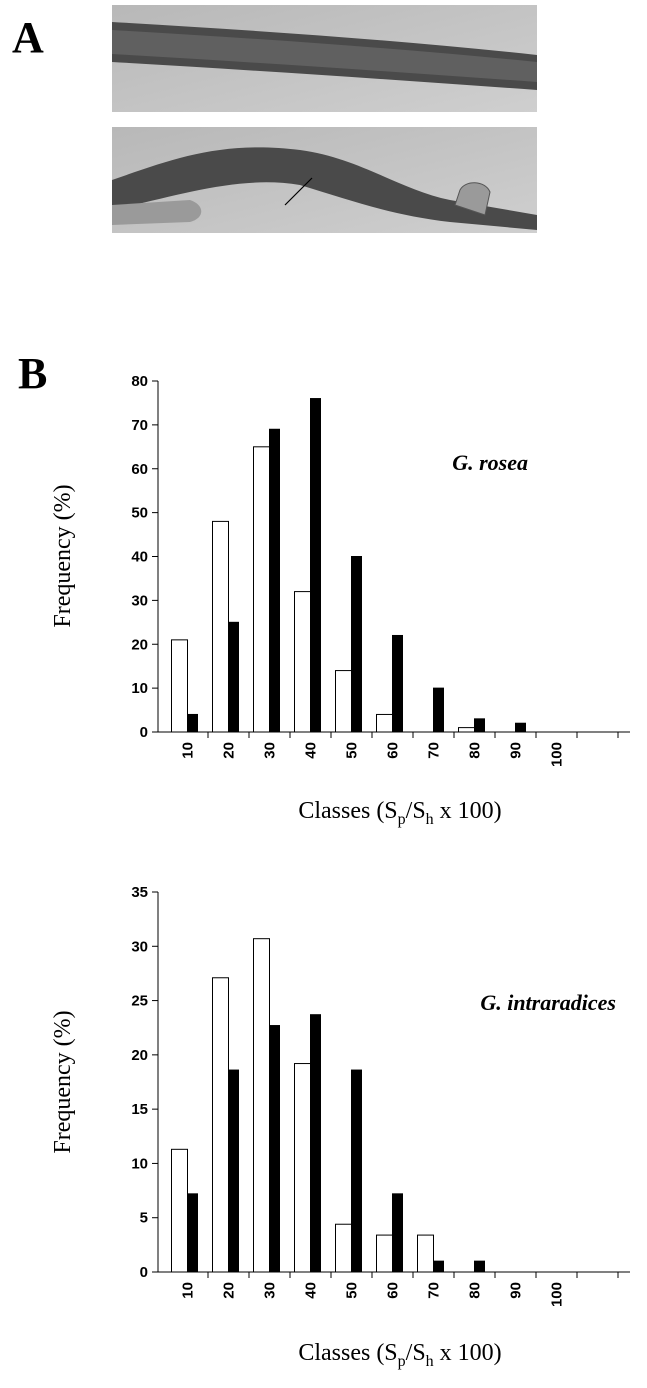  What do you see at coordinates (139, 1109) in the screenshot?
I see `y-tick-label: 15` at bounding box center [139, 1109].